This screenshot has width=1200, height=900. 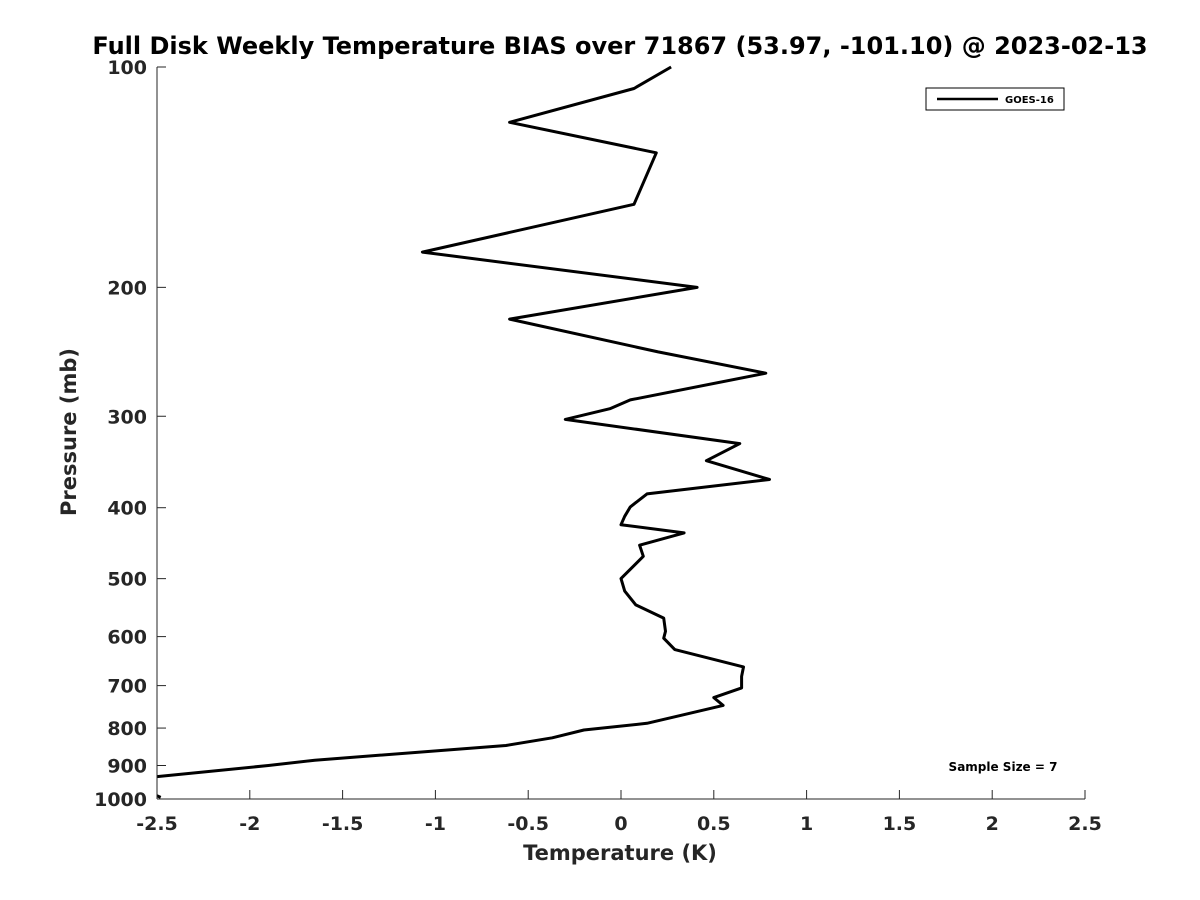 I want to click on x-tick-label: -2.5, so click(x=157, y=824).